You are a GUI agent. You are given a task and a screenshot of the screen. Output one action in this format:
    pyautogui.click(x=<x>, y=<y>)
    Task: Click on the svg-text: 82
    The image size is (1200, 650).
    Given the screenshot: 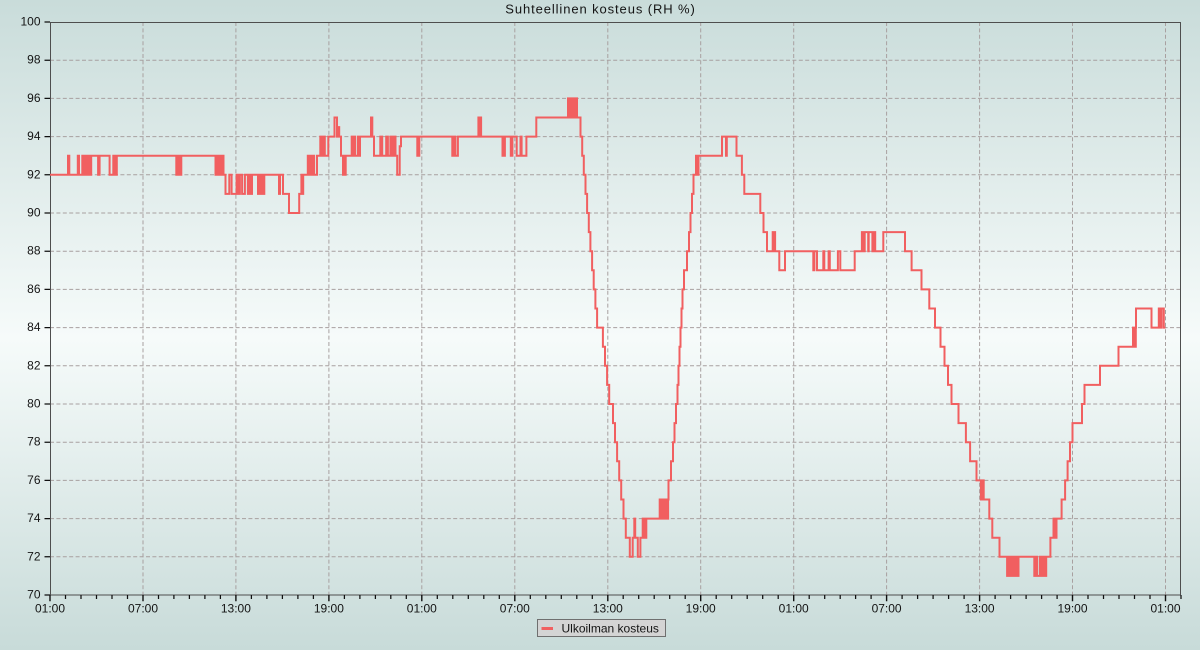 What is the action you would take?
    pyautogui.click(x=34, y=365)
    